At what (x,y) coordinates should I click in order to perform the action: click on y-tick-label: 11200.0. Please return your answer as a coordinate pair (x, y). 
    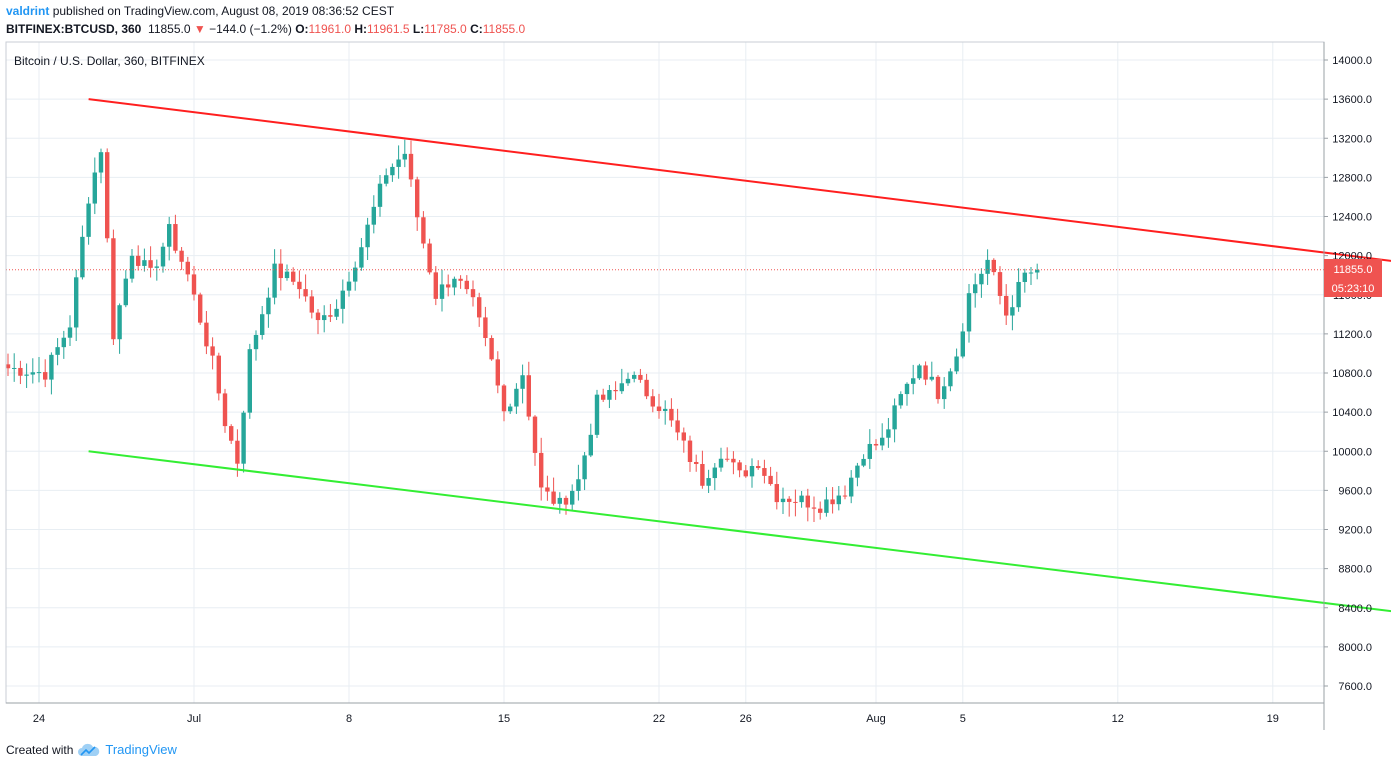
    Looking at the image, I should click on (1352, 335).